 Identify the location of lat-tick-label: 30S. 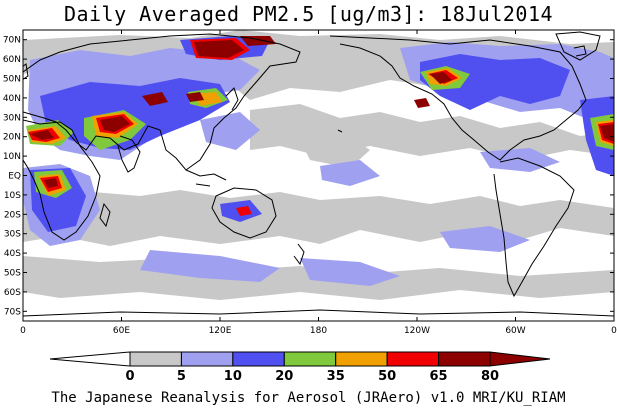
(12, 235).